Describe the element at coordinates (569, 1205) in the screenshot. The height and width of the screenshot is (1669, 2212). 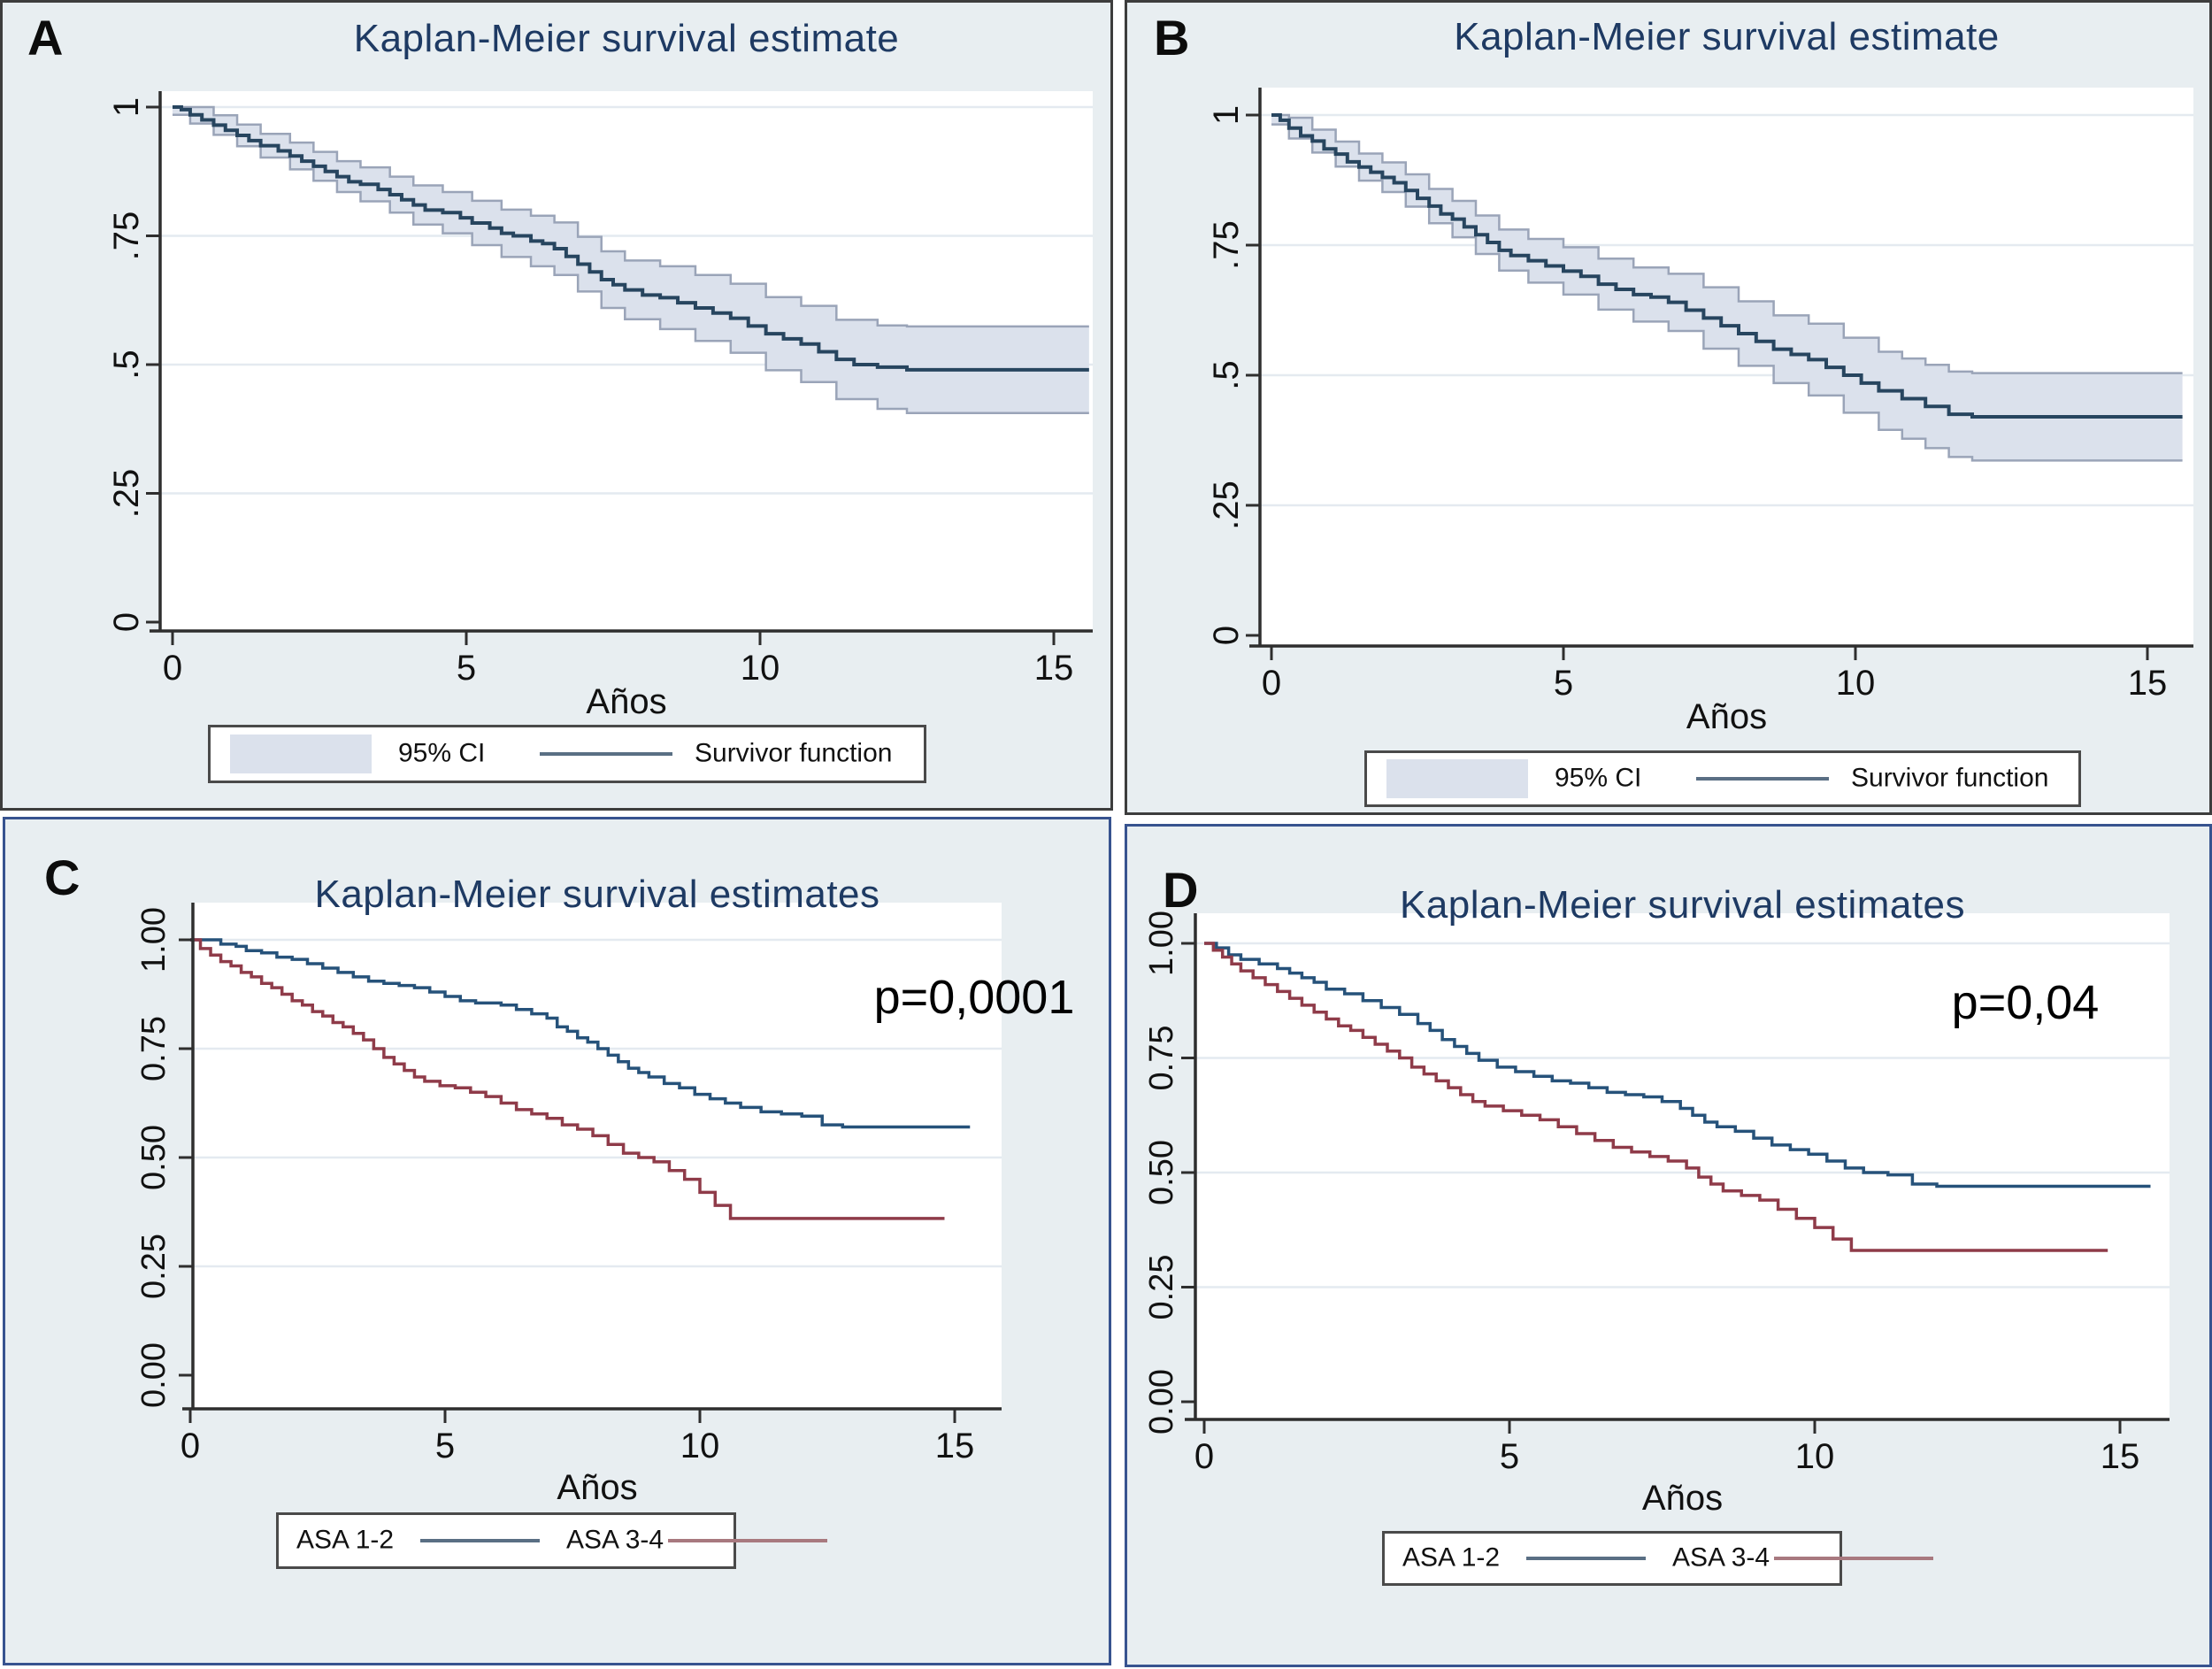
I see `km-plot-c: 1.00 0.75 0.50 0.25 0.000 5 10 15 Años` at that location.